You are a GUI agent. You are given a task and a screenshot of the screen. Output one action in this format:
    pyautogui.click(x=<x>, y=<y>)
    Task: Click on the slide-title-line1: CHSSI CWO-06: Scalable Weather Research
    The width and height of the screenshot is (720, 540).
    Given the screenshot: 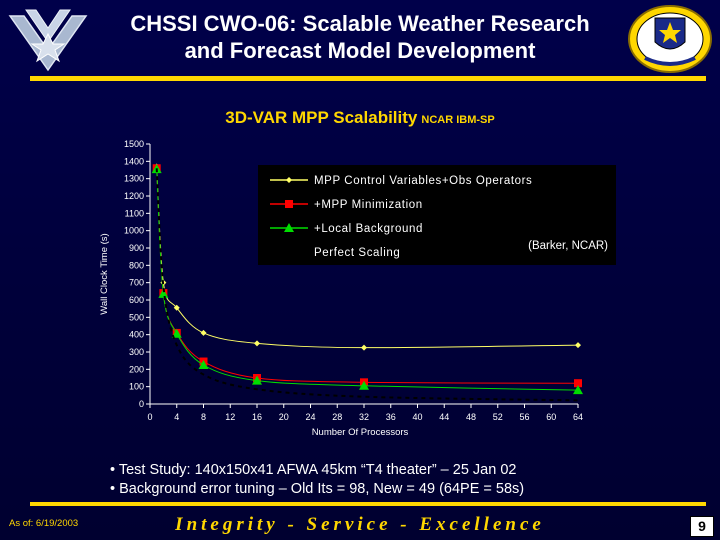 What is the action you would take?
    pyautogui.click(x=360, y=23)
    